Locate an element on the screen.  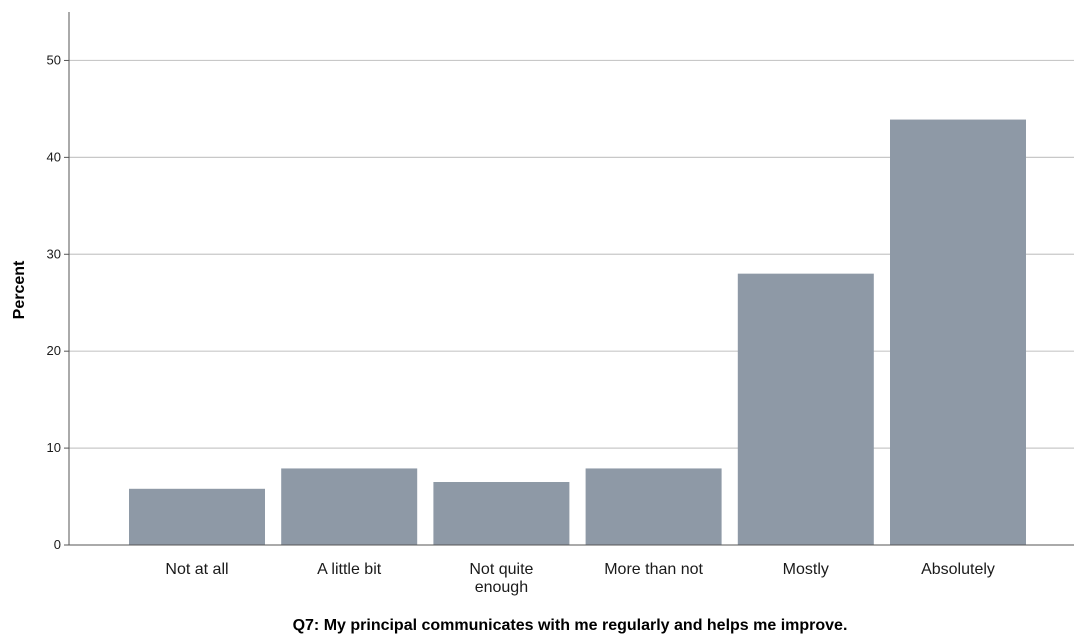
x-tick-label: Absolutely is located at coordinates (958, 569).